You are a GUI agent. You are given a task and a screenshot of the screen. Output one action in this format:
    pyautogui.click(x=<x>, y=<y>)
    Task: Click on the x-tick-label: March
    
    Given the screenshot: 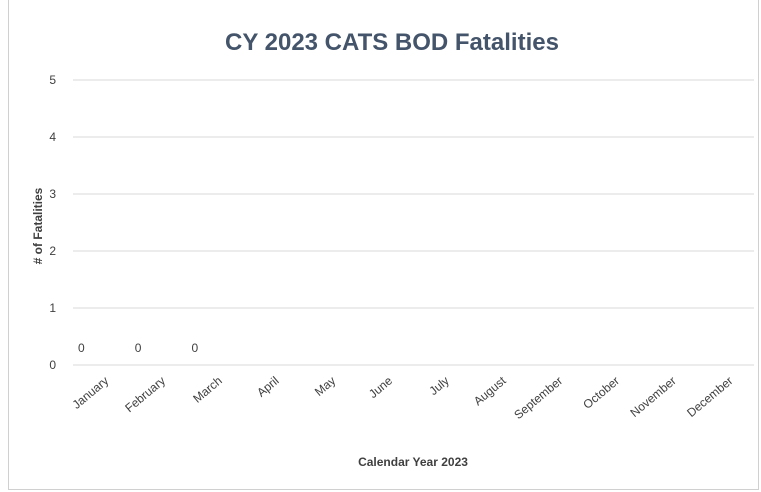 What is the action you would take?
    pyautogui.click(x=207, y=390)
    